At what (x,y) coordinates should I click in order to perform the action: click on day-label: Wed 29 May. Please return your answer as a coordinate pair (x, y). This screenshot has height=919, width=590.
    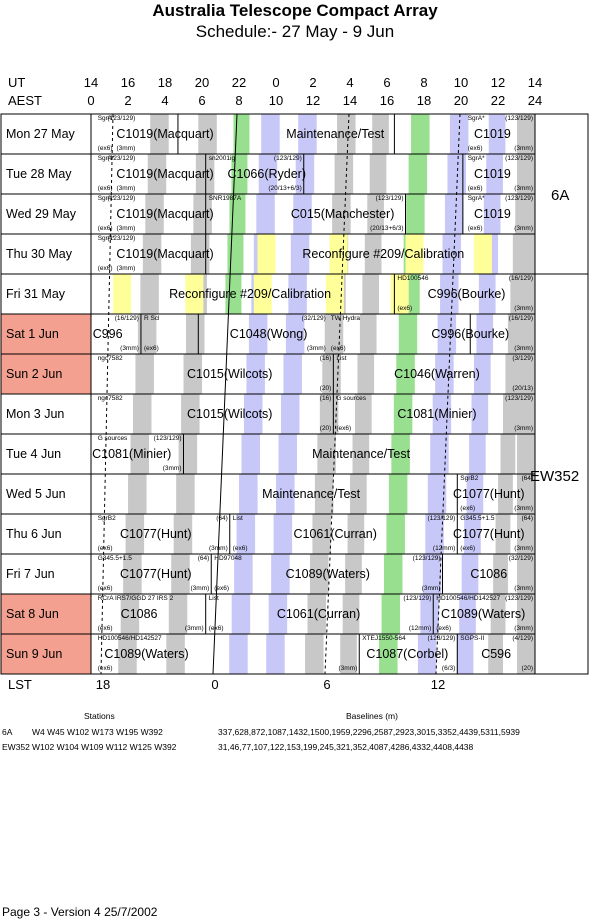
    Looking at the image, I should click on (41, 214).